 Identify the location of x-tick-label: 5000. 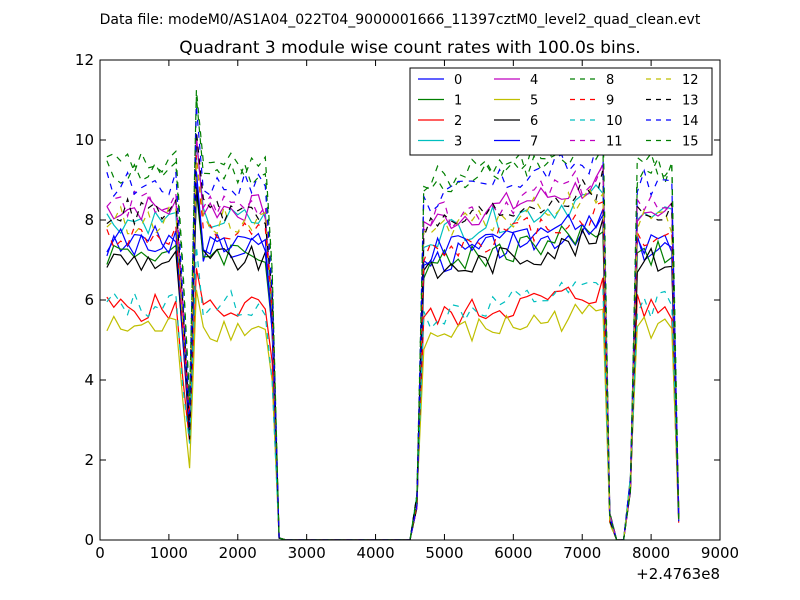
(444, 553).